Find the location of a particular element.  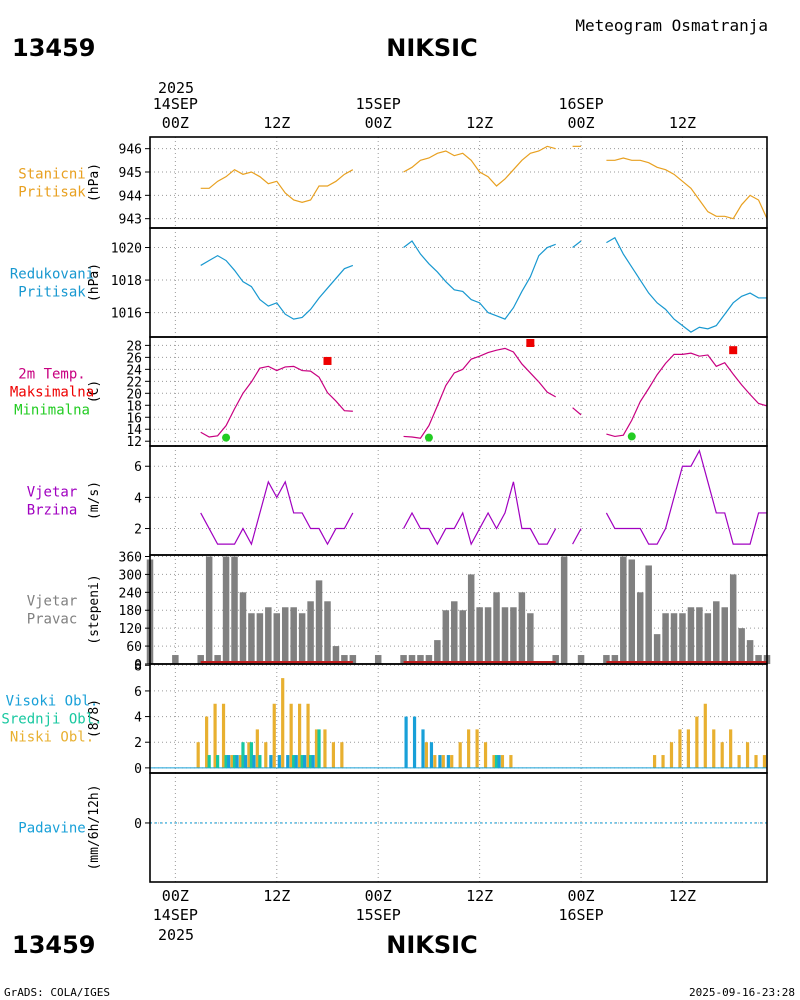

temperature-line is located at coordinates (276, 401).